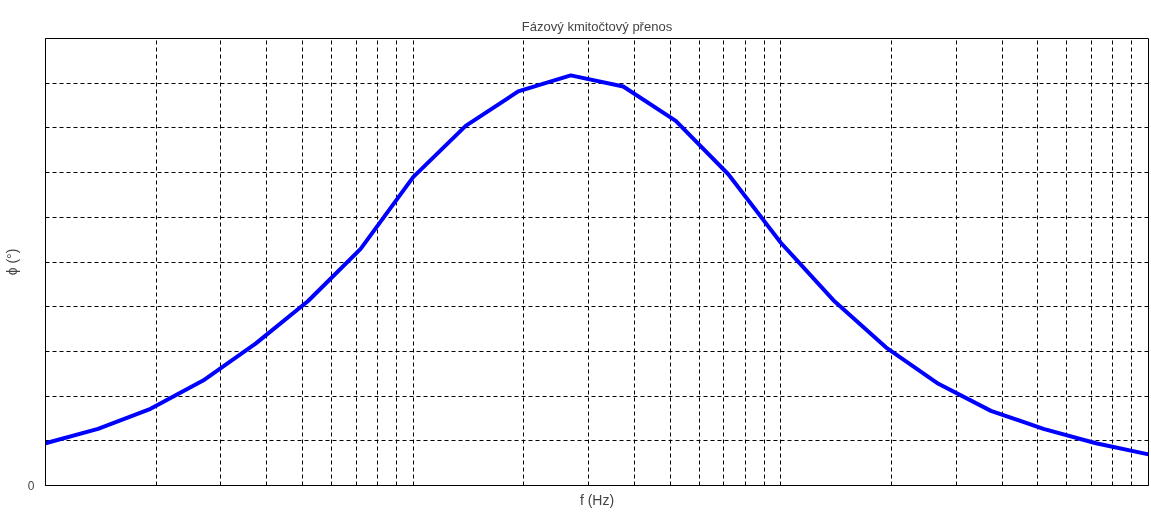 This screenshot has width=1151, height=515. What do you see at coordinates (597, 26) in the screenshot?
I see `chart-title: Fázový kmitočtový přenos` at bounding box center [597, 26].